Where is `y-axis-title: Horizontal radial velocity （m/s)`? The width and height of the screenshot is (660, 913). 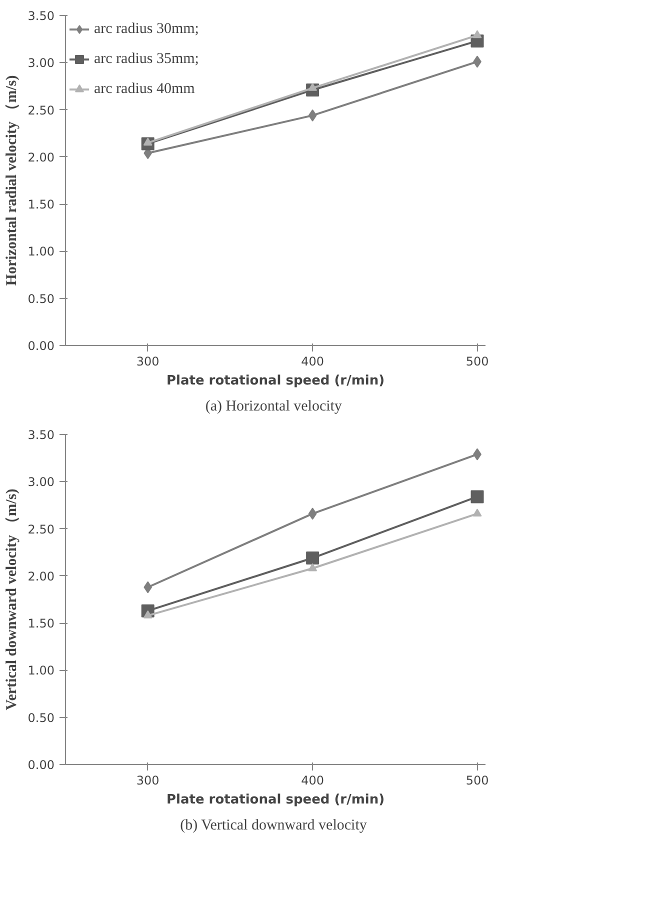 y-axis-title: Horizontal radial velocity （m/s) is located at coordinates (12, 180).